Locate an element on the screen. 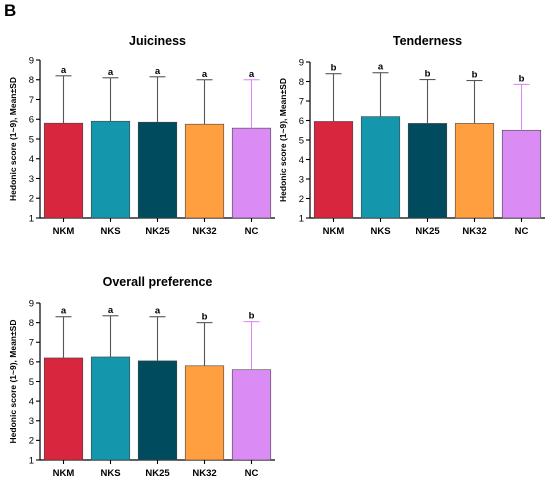  chart-title: Overall preference is located at coordinates (158, 282).